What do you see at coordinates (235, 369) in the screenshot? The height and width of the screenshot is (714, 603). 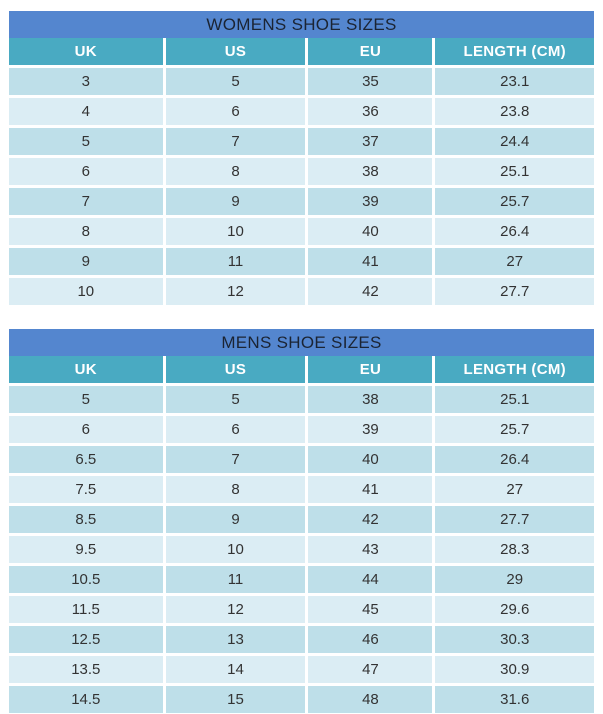 I see `mens-column-header-us: US` at bounding box center [235, 369].